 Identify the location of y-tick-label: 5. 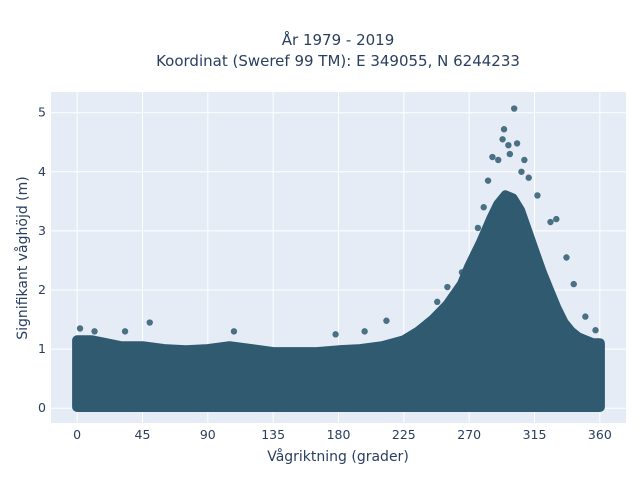
(42, 112).